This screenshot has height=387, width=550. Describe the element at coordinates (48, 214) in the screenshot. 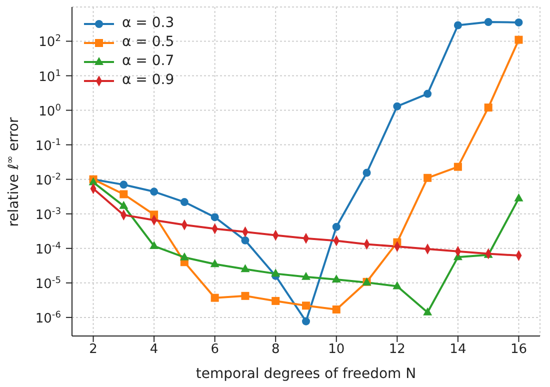

I see `y-tick-label: 10$^{-3}$` at that location.